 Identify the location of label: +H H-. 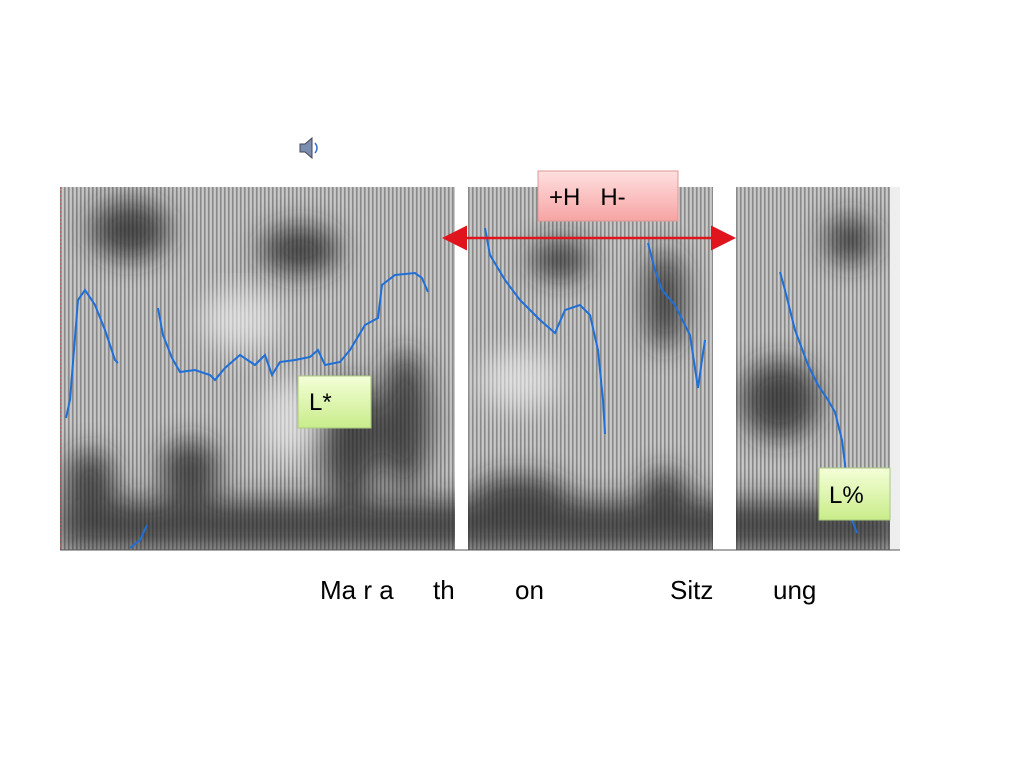
(587, 197).